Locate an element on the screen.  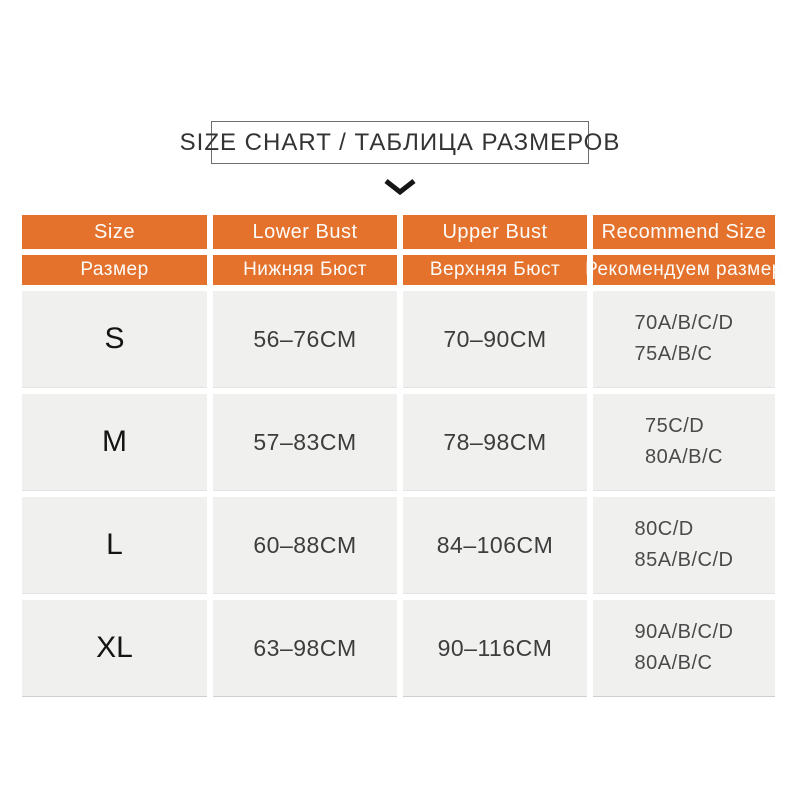
arrow-wrap is located at coordinates (400, 188).